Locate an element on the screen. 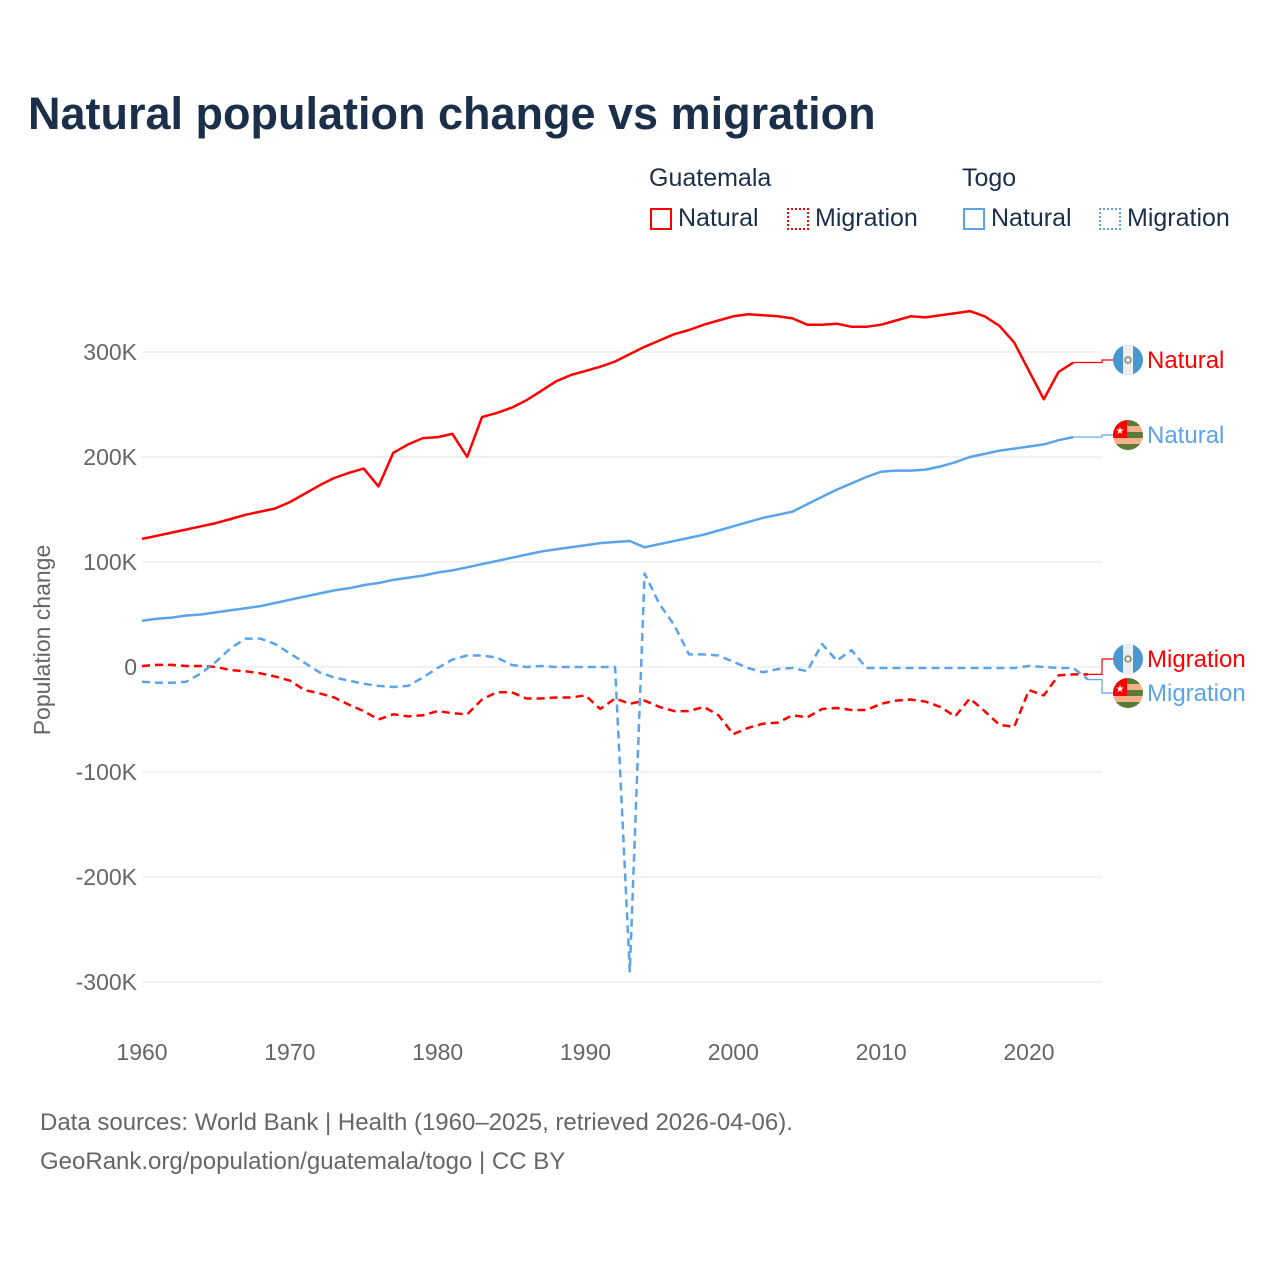 Image resolution: width=1280 pixels, height=1280 pixels. y-tick-label: 200K is located at coordinates (110, 457).